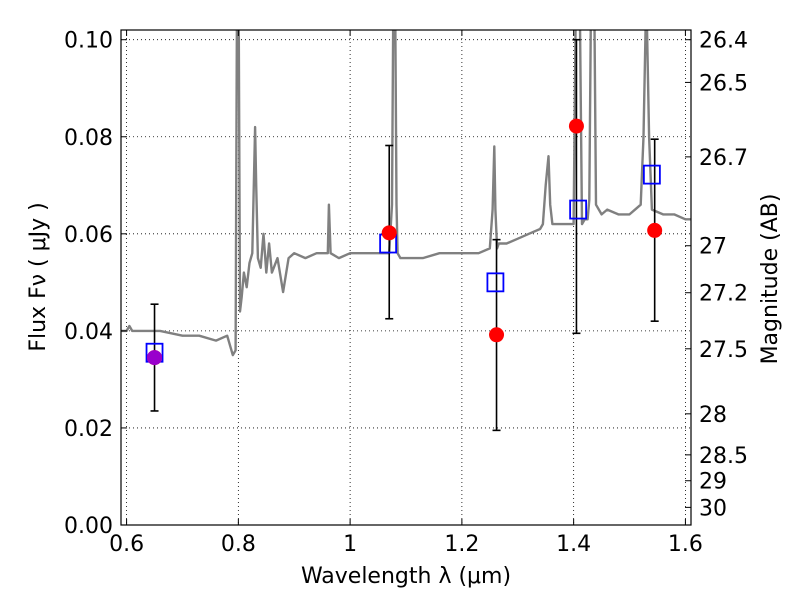 This screenshot has width=800, height=600. Describe the element at coordinates (723, 294) in the screenshot. I see `mag-tick-label: 27.2` at that location.